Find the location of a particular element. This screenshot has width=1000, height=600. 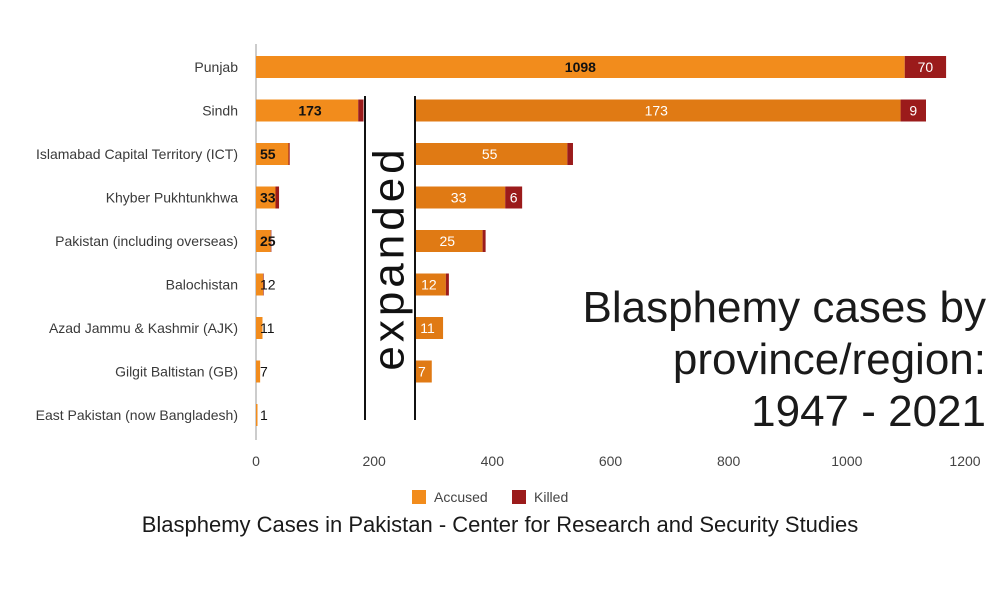

zoom-label-accused: 33 is located at coordinates (459, 198).